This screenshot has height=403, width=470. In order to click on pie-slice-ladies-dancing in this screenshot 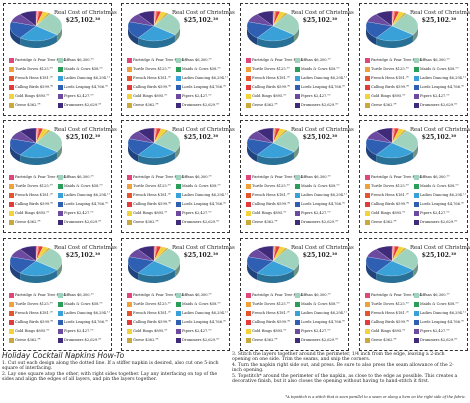, I will do `click(156, 268)`.